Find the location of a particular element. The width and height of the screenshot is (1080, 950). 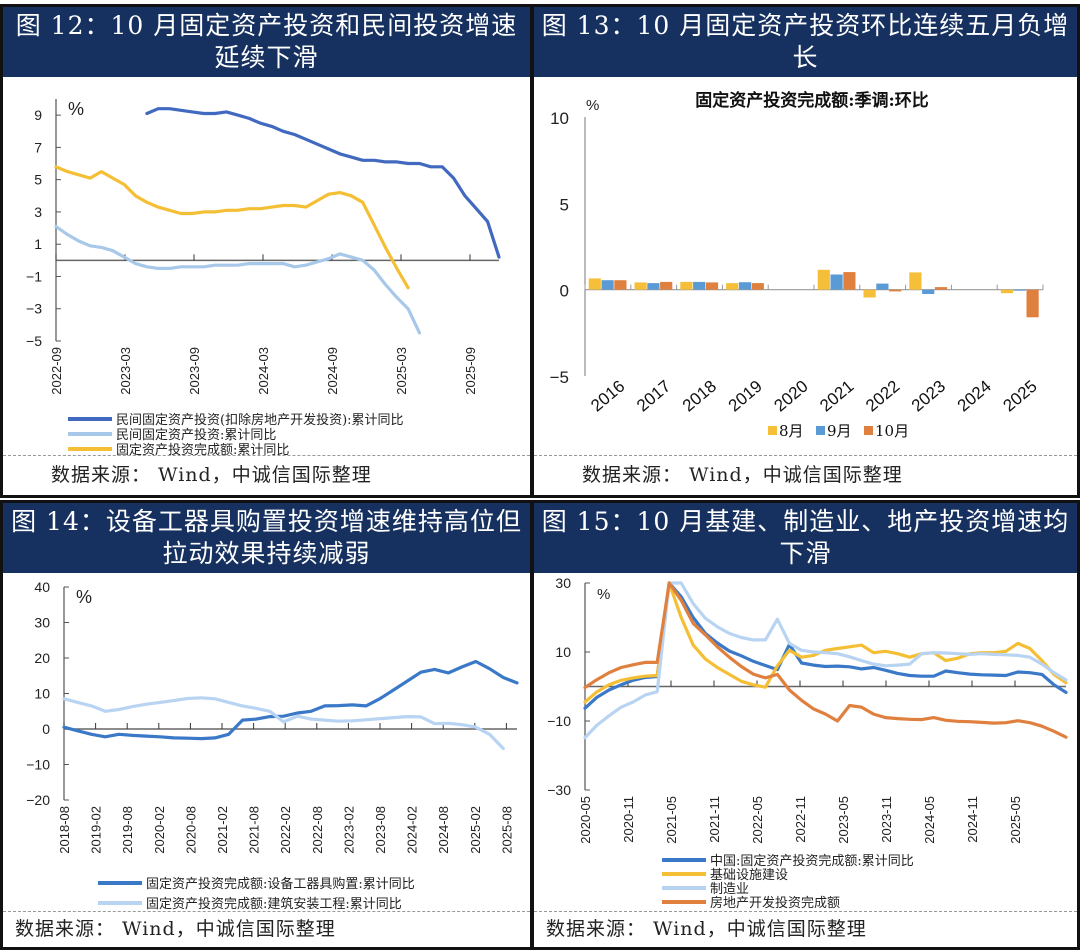

x-tick-label: 2022-09 is located at coordinates (56, 371).